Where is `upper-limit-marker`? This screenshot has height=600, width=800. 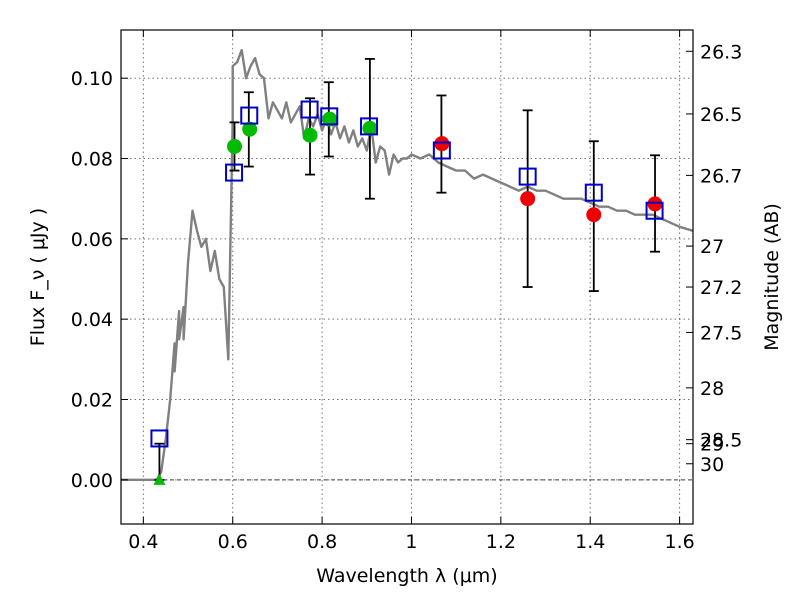 upper-limit-marker is located at coordinates (159, 479).